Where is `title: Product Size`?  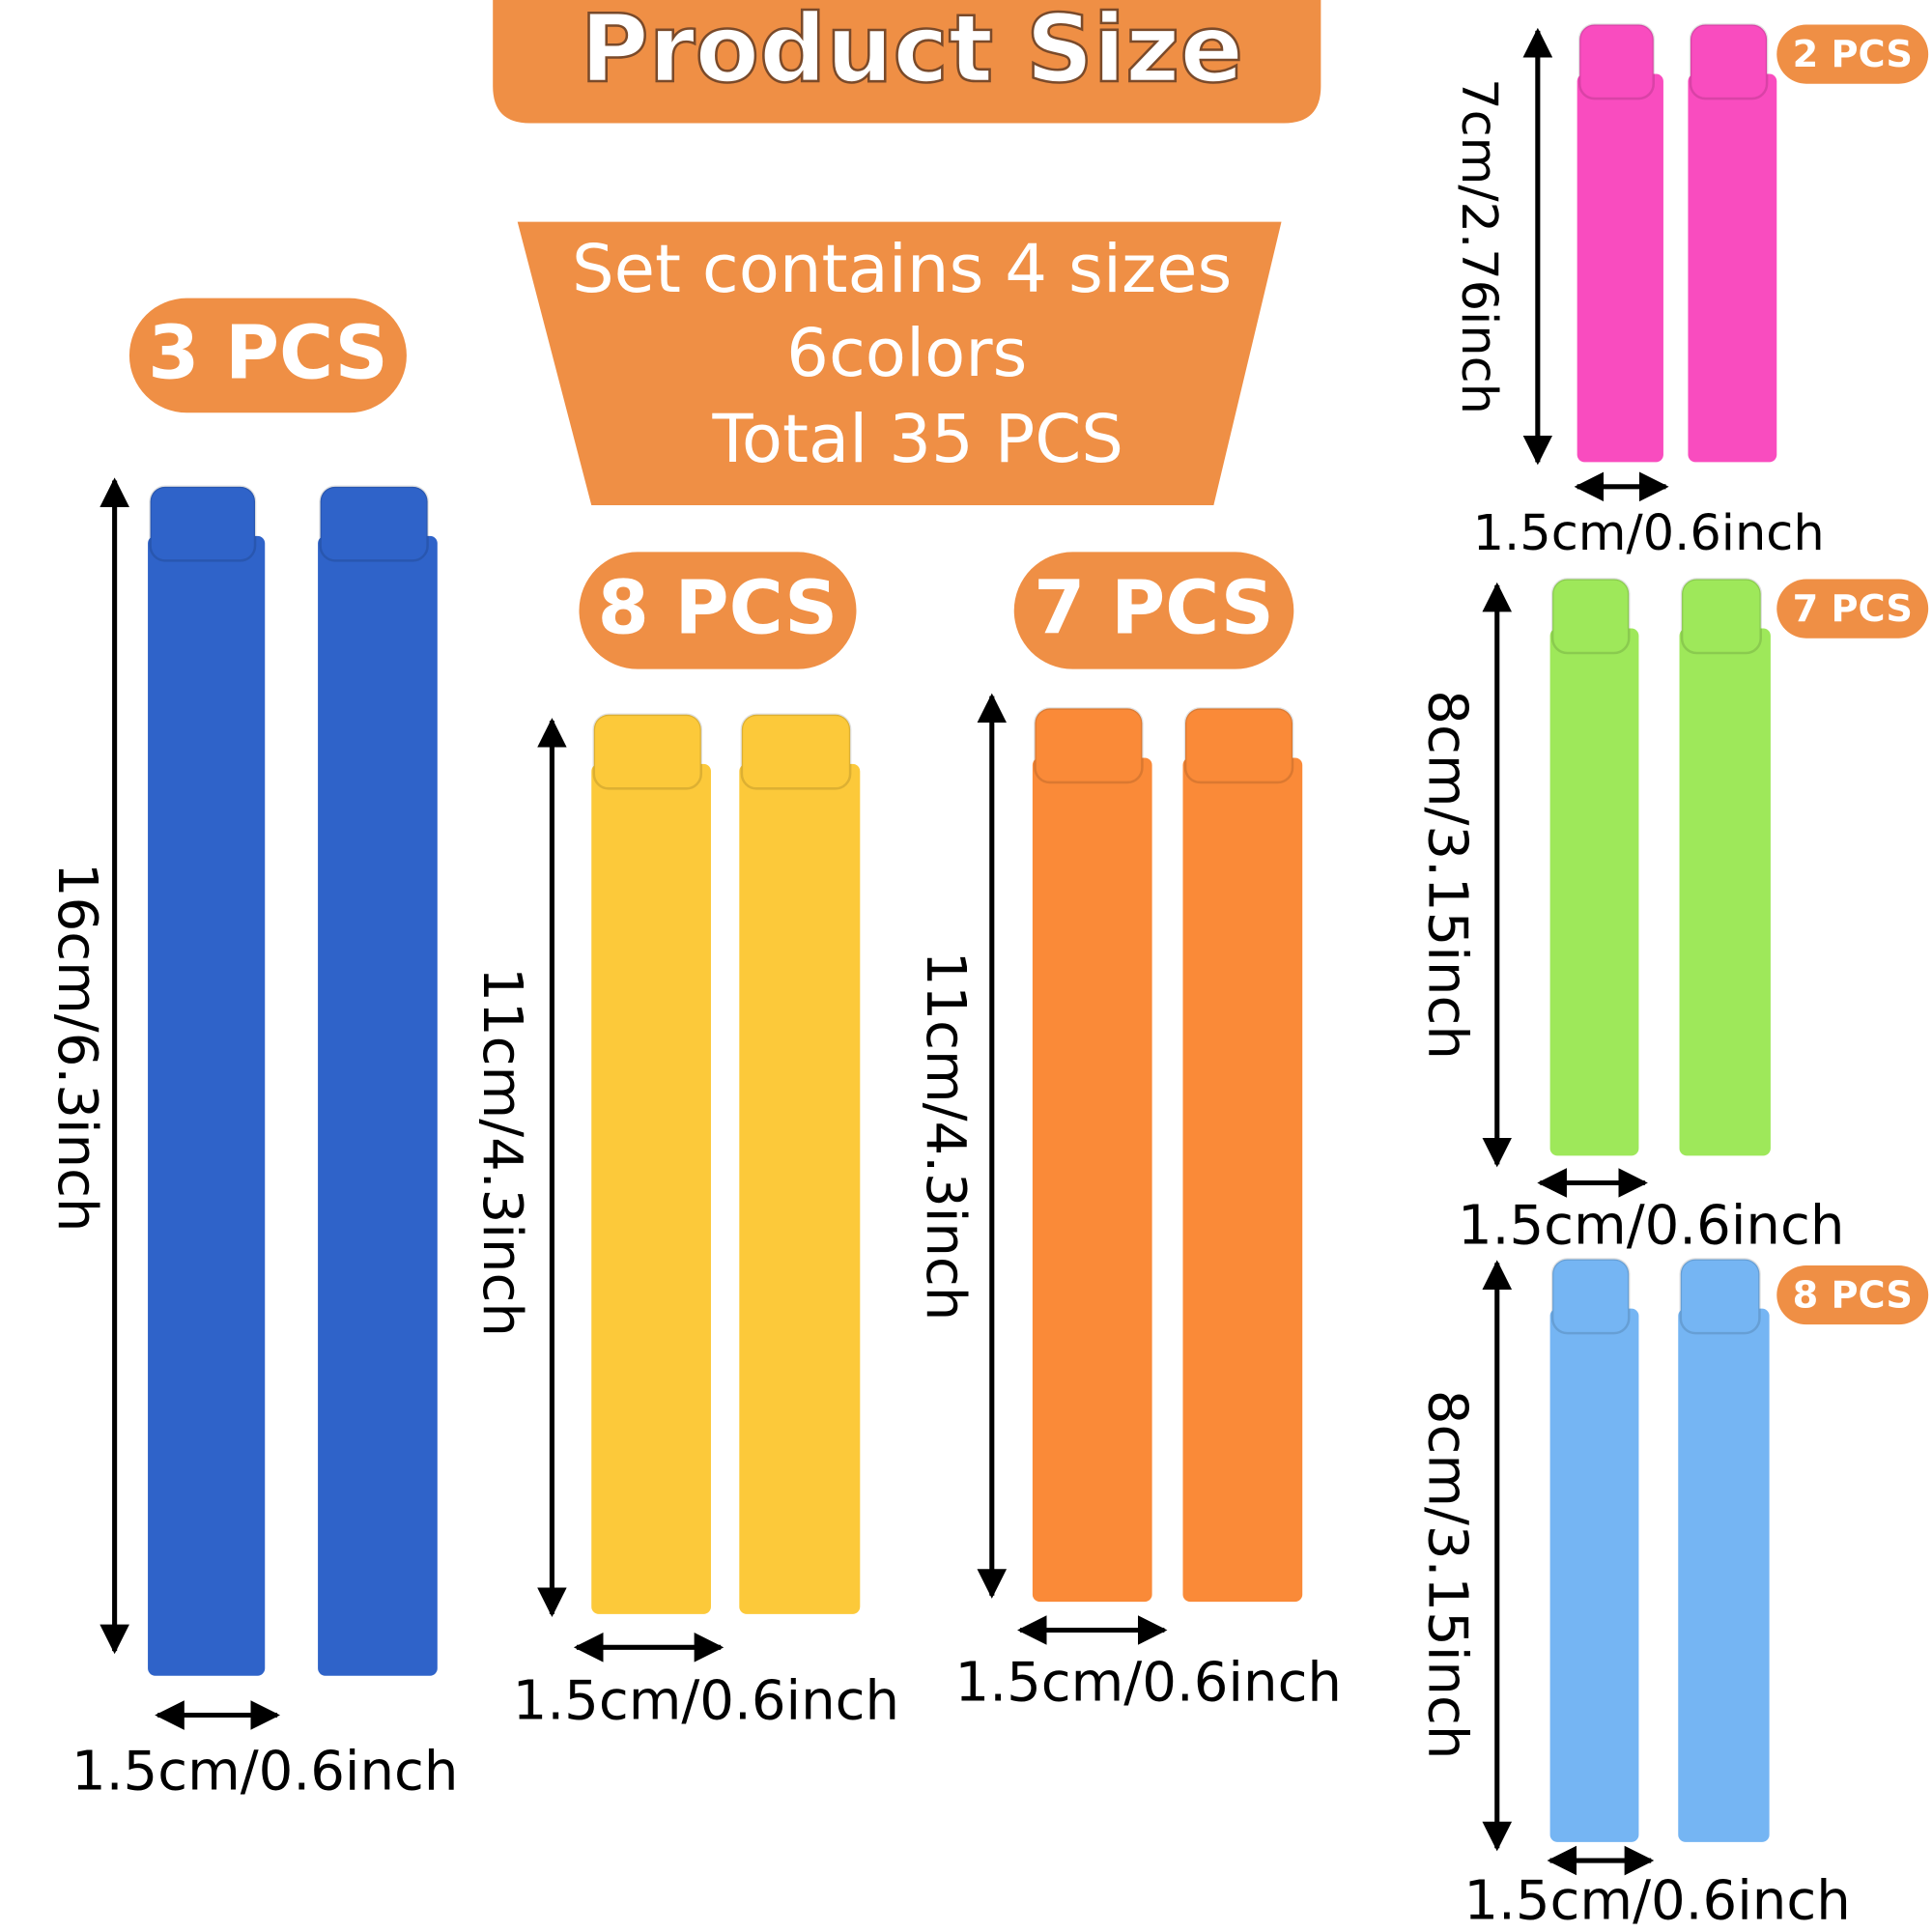 title: Product Size is located at coordinates (912, 51).